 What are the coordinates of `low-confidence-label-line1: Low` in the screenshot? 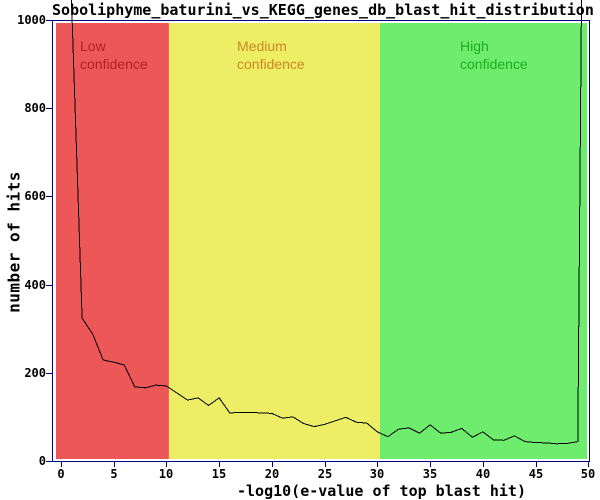 It's located at (93, 46).